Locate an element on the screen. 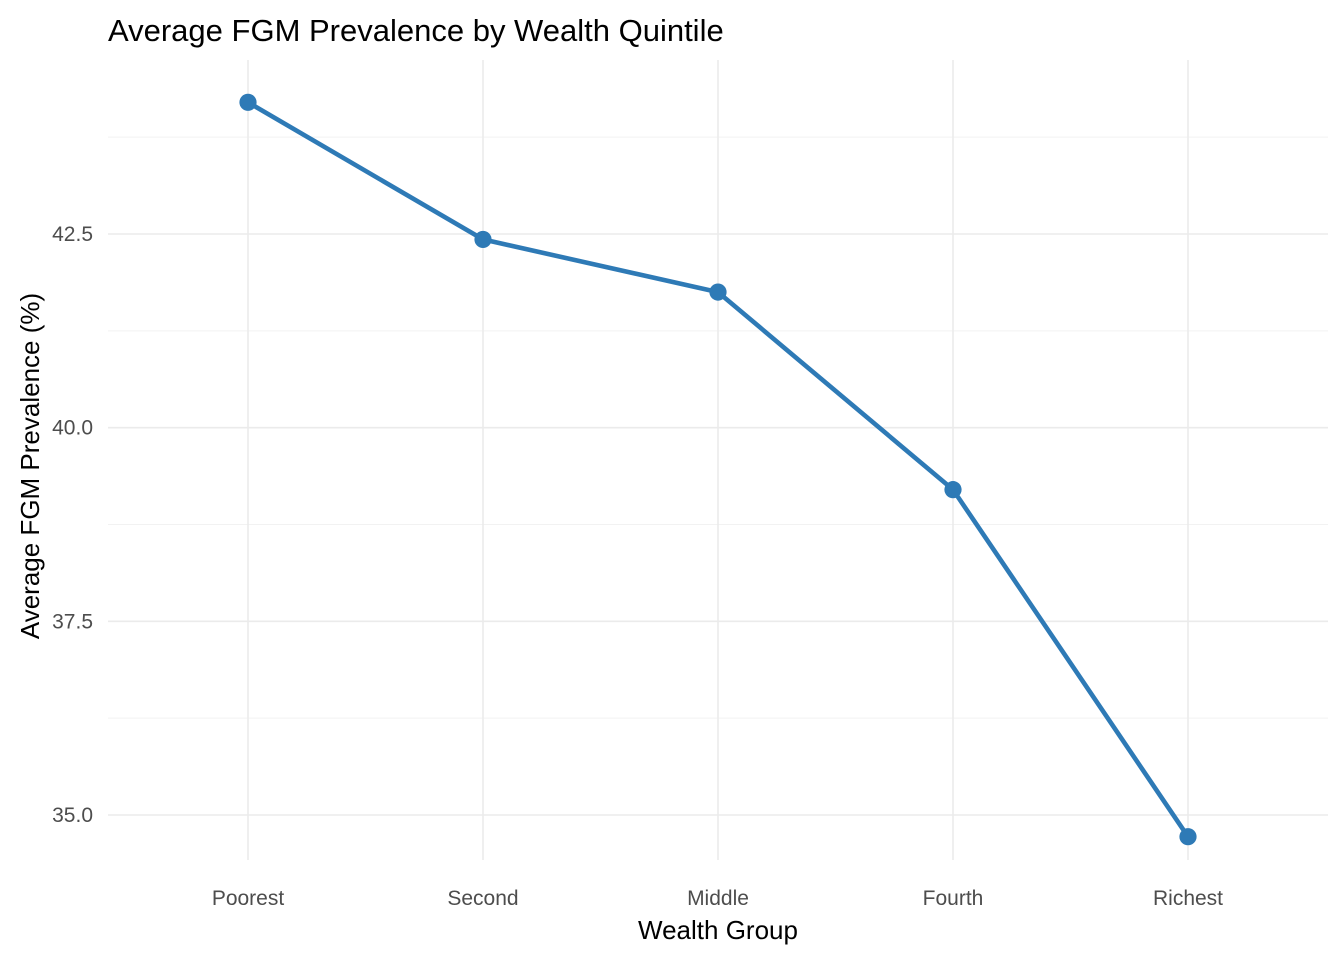  y-axis-ticks: 35.0 37.5 40.0 42.5 is located at coordinates (72, 525).